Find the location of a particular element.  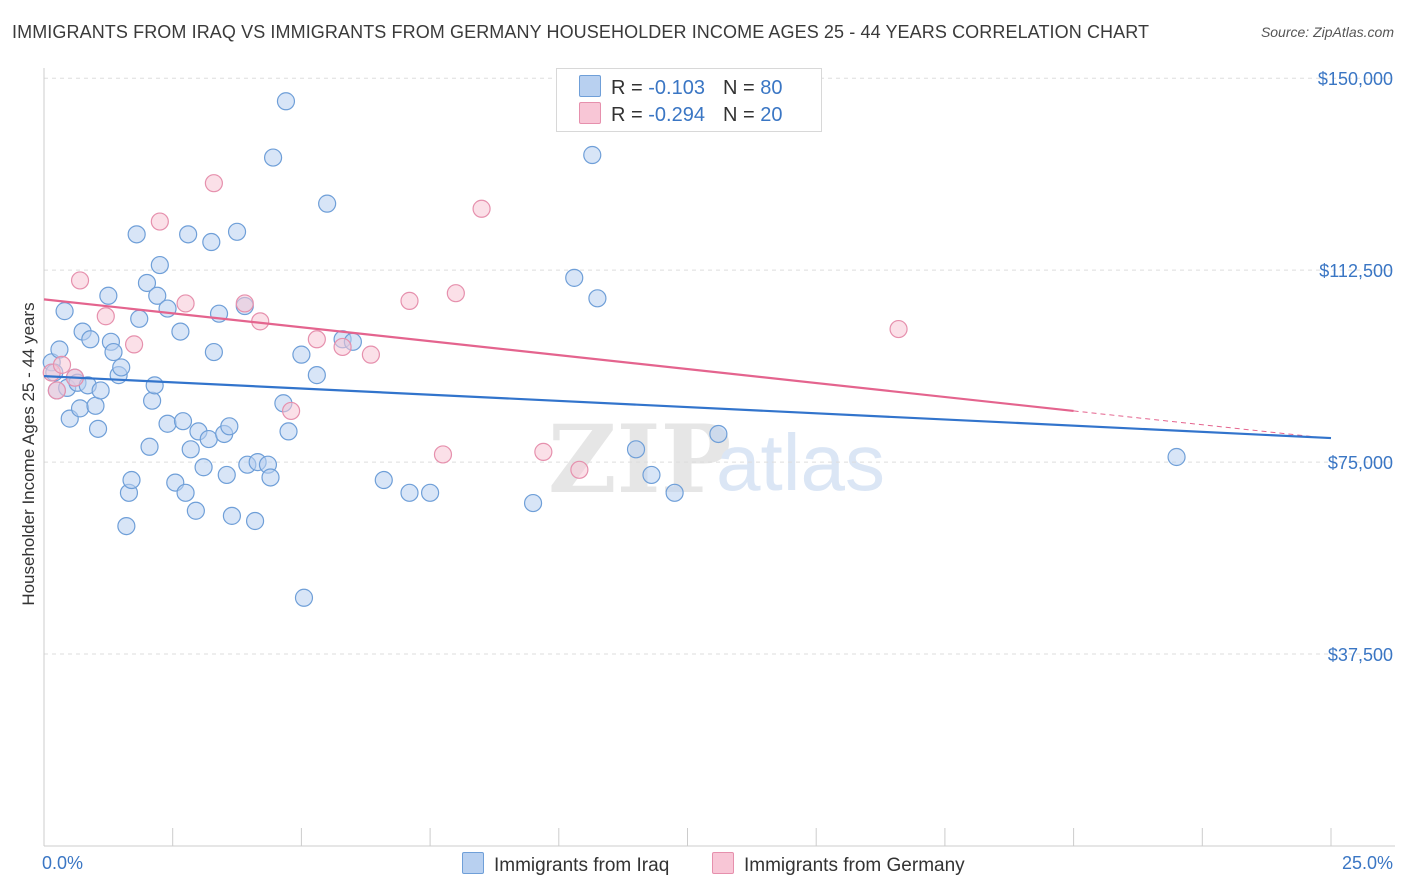

series-legend-swatch-germany is located at coordinates (723, 863).